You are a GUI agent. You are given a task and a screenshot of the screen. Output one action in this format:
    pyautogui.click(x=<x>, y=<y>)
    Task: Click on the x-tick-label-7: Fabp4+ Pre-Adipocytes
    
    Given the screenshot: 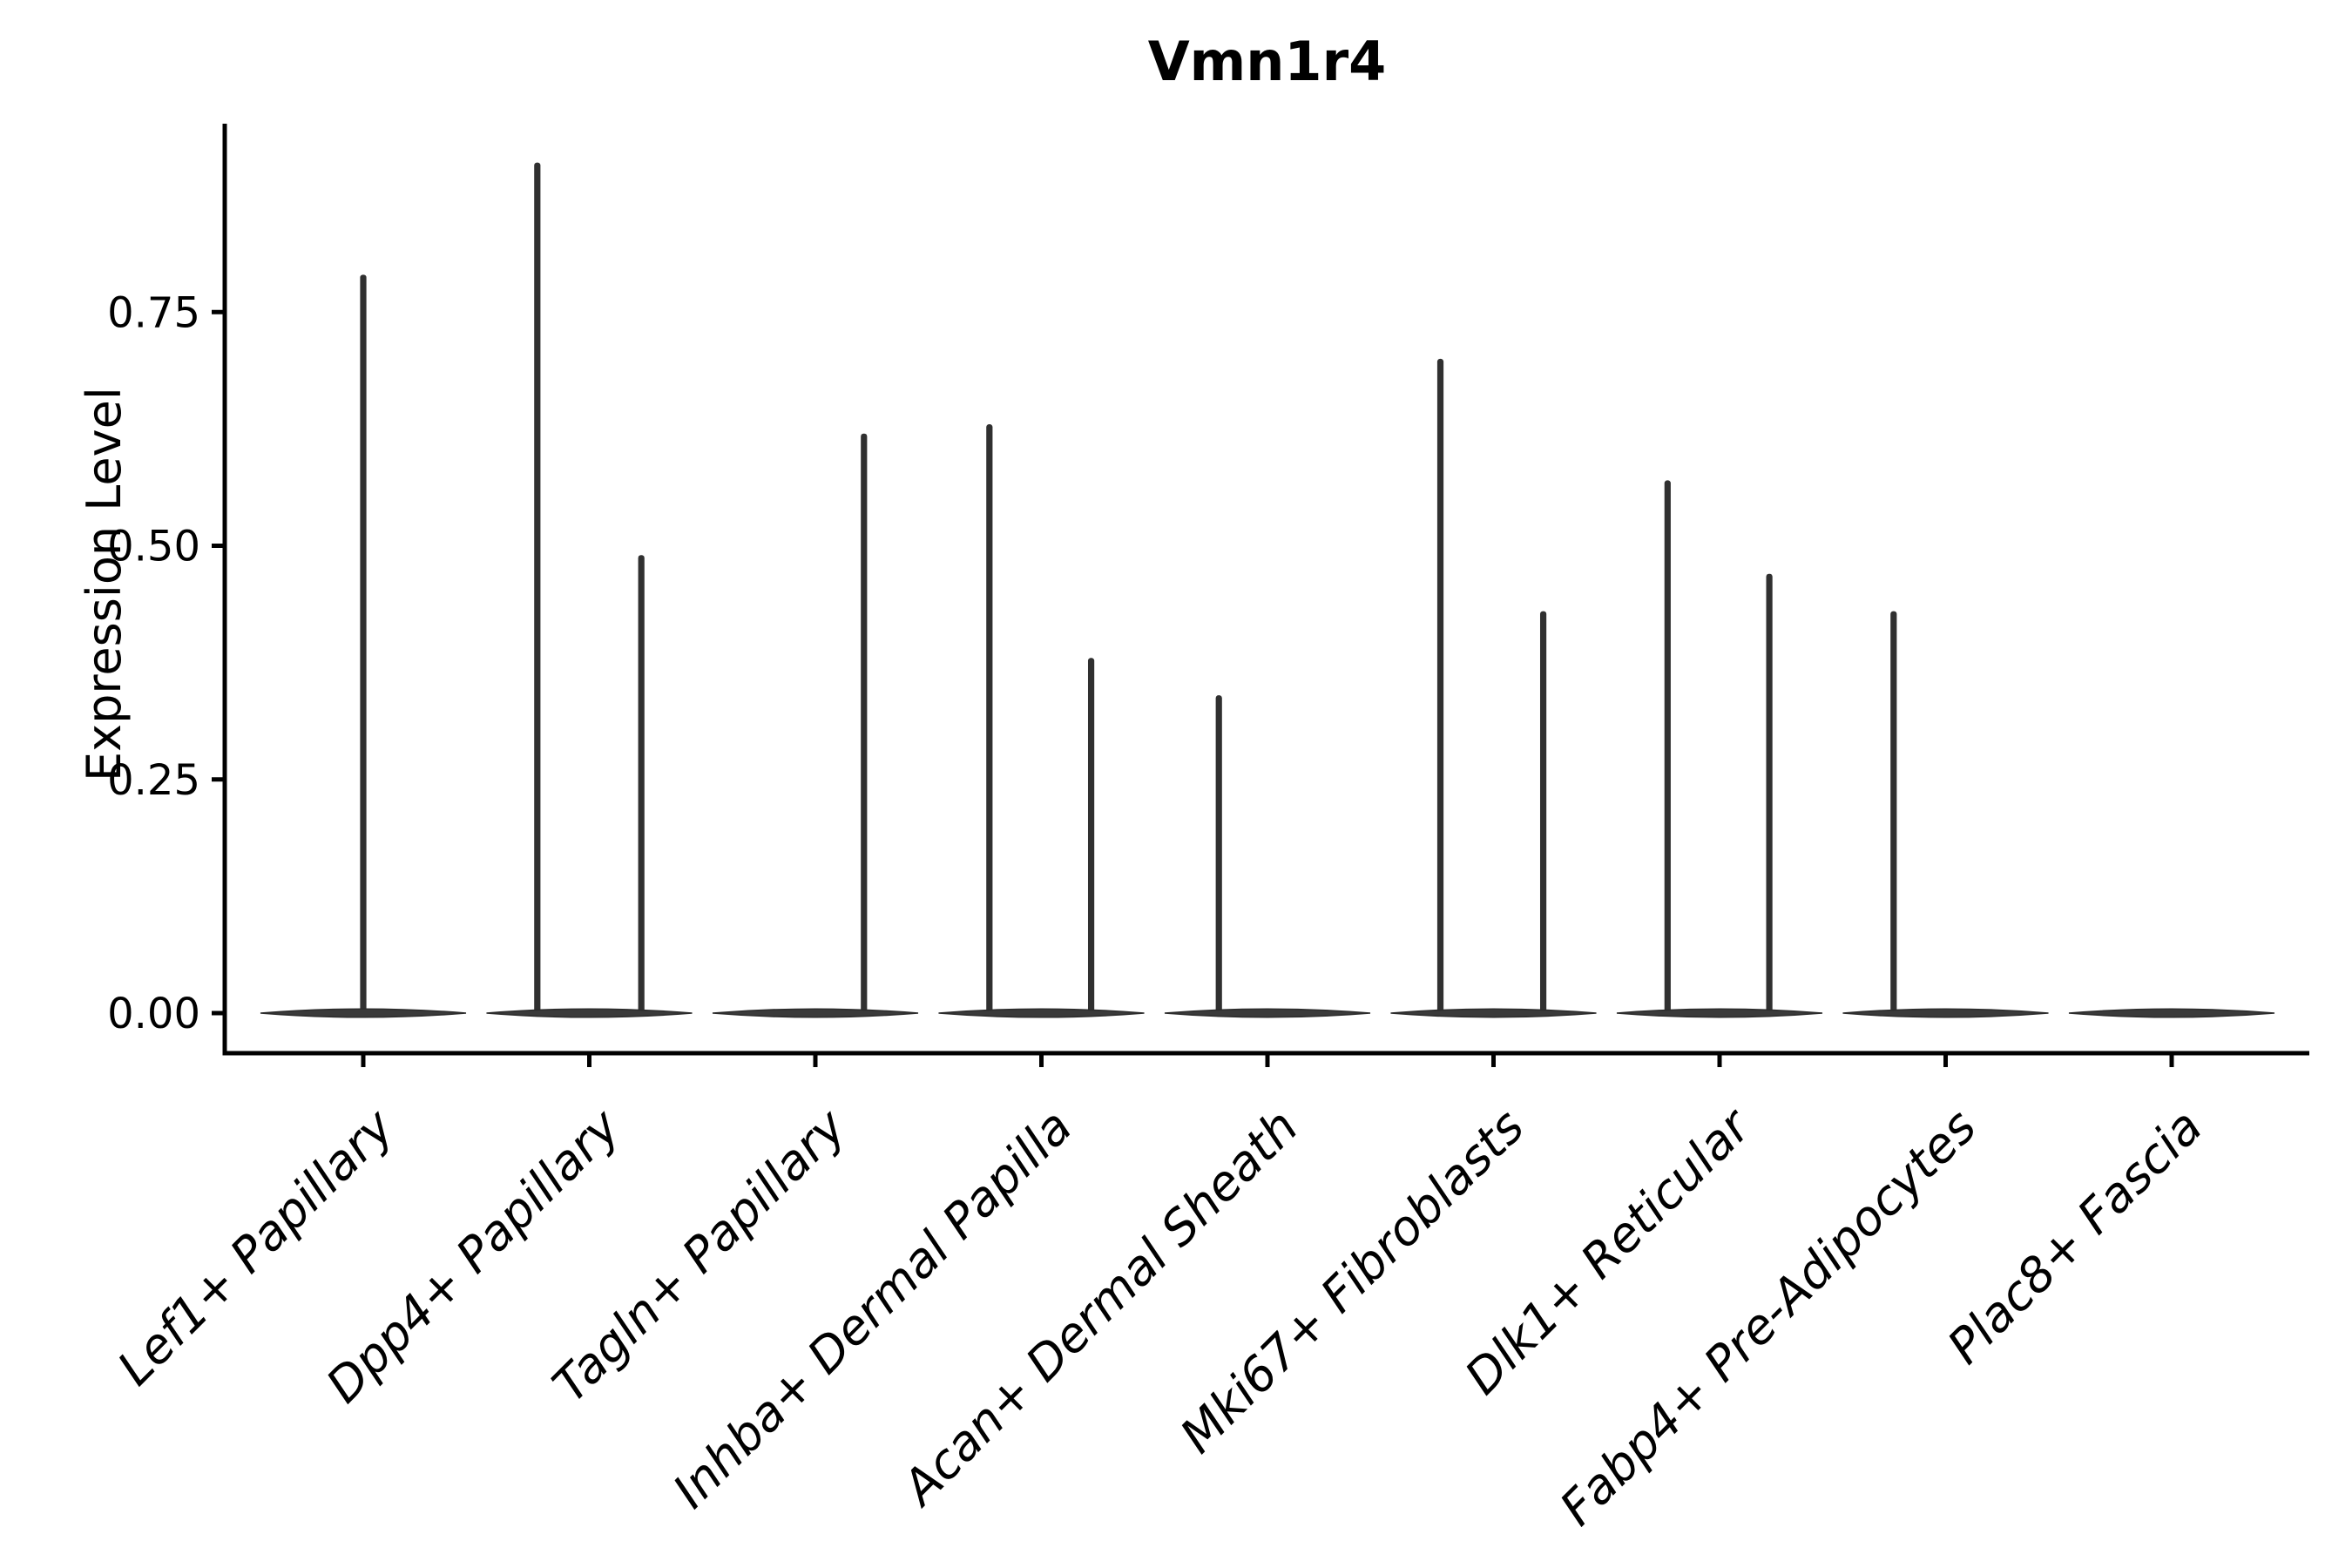 What is the action you would take?
    pyautogui.click(x=1767, y=1317)
    